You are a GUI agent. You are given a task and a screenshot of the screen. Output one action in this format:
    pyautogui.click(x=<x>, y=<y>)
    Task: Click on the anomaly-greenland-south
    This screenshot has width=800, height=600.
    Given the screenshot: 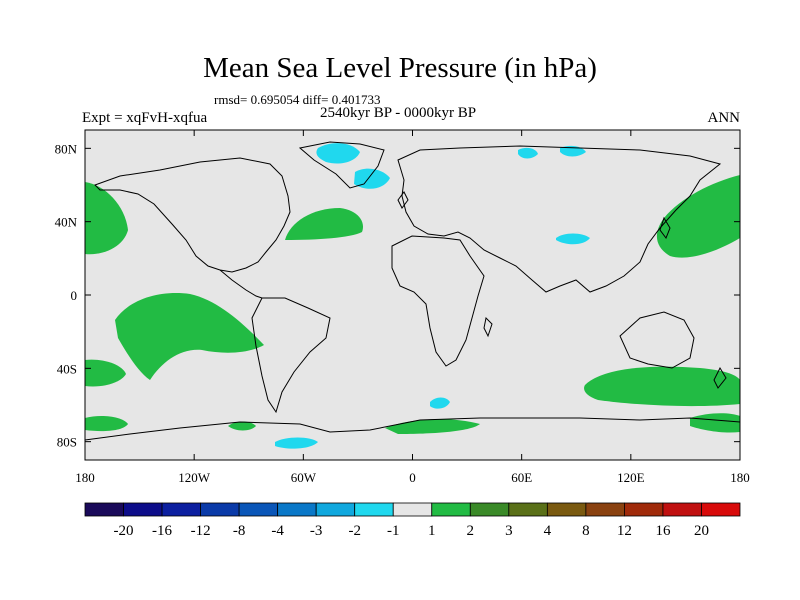 What is the action you would take?
    pyautogui.click(x=372, y=178)
    